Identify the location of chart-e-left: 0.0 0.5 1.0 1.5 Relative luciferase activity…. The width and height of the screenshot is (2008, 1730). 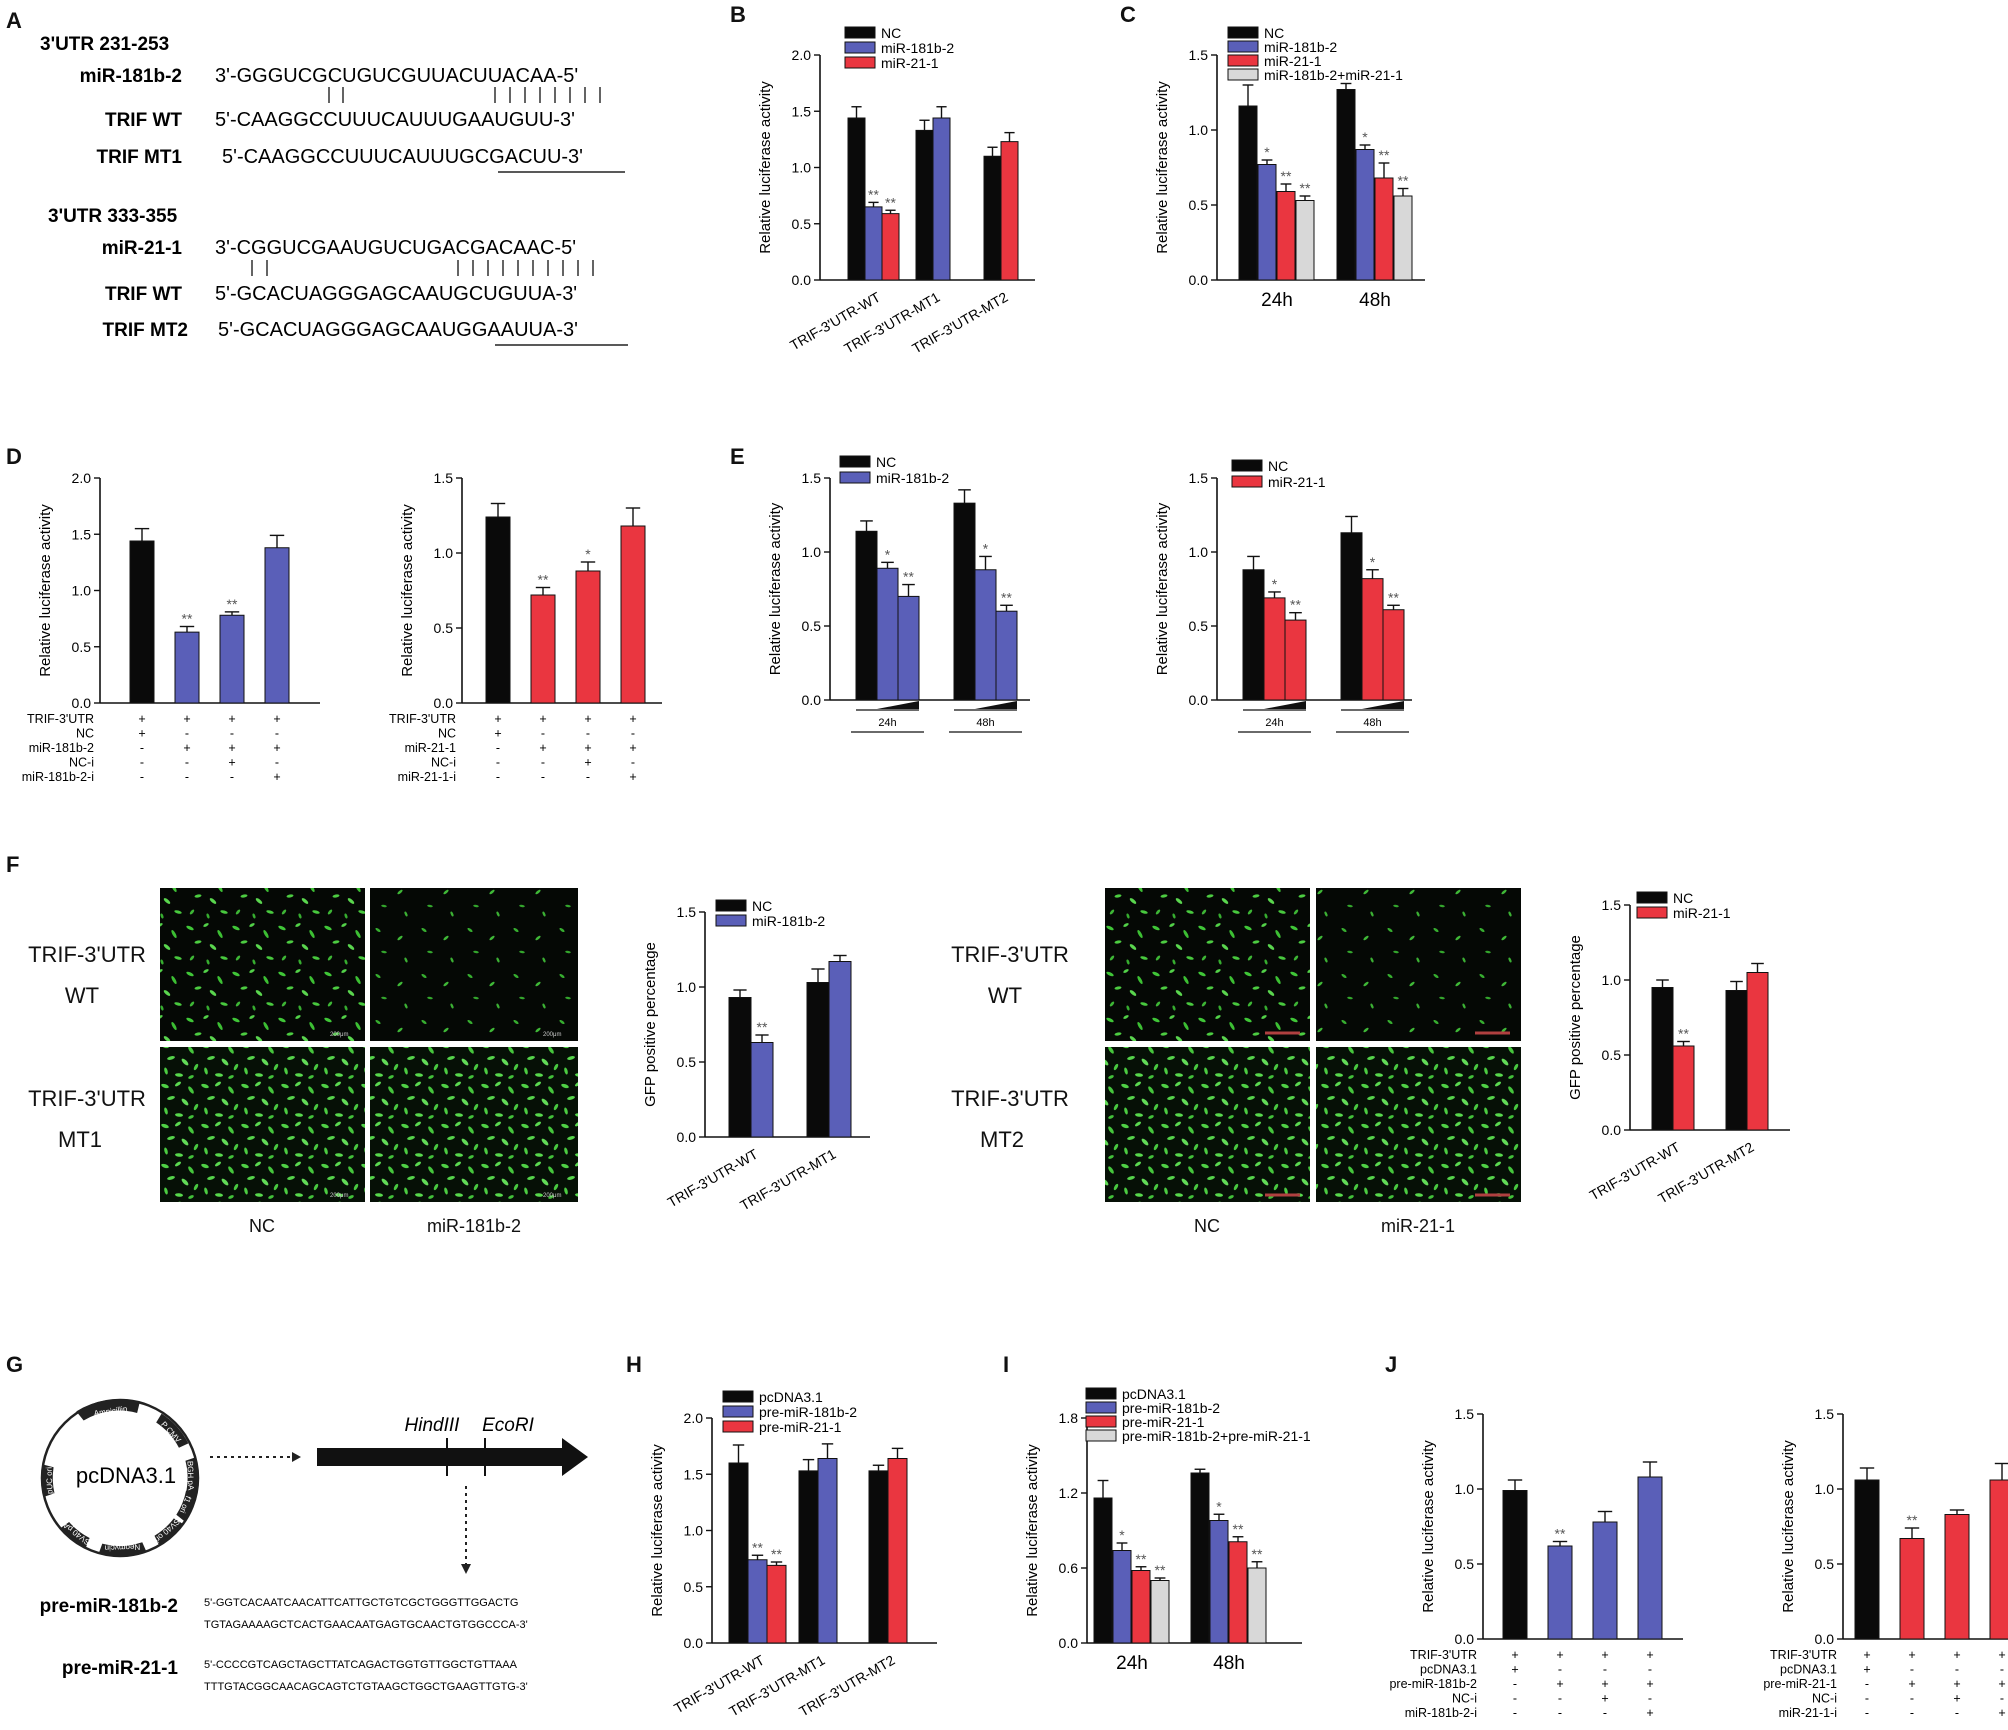
(898, 593).